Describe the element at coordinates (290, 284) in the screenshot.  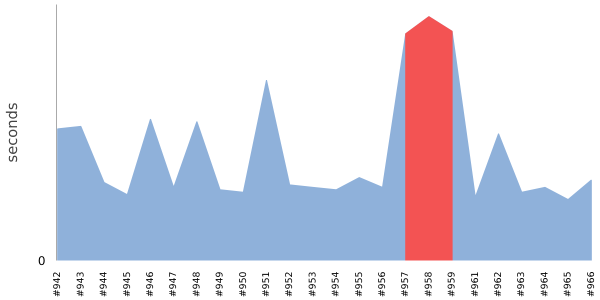
I see `x-tick-label: #952` at that location.